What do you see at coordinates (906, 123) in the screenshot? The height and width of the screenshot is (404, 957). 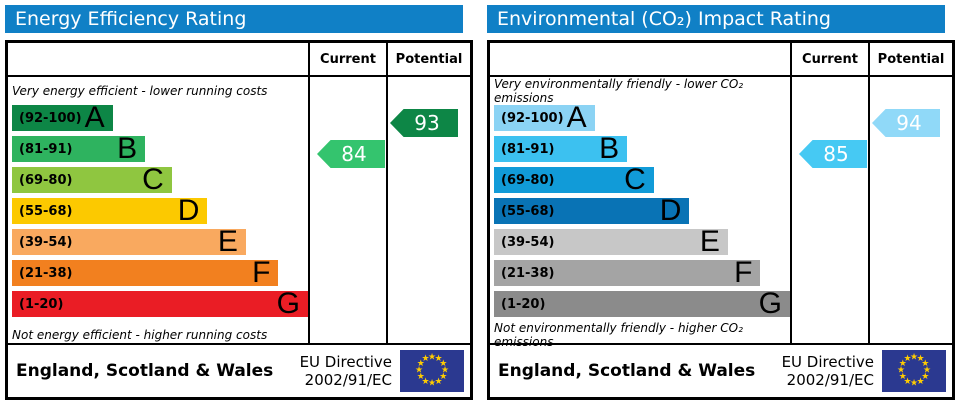 I see `potential-rating-arrow: 94` at bounding box center [906, 123].